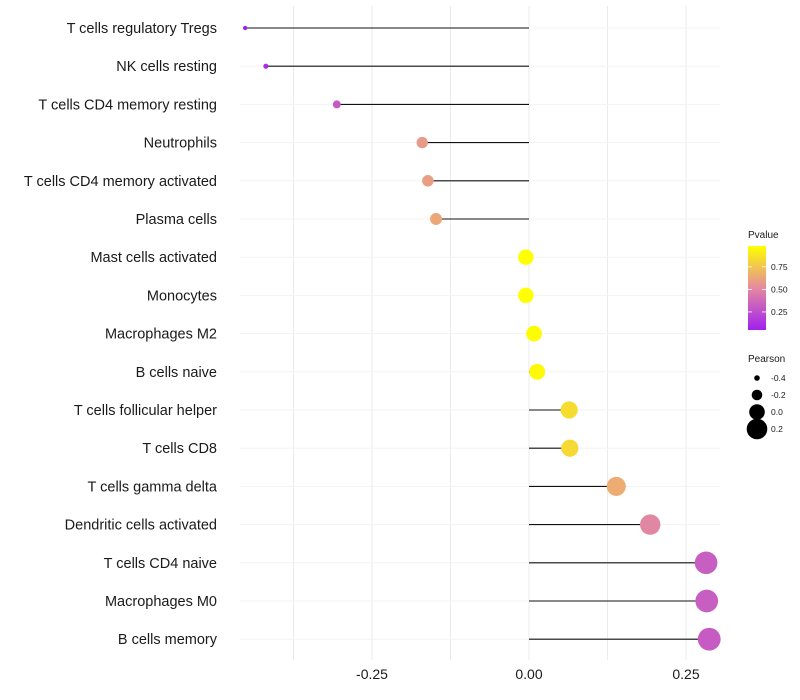 The image size is (800, 700). I want to click on y-axis-label: T cells CD4 naive, so click(160, 564).